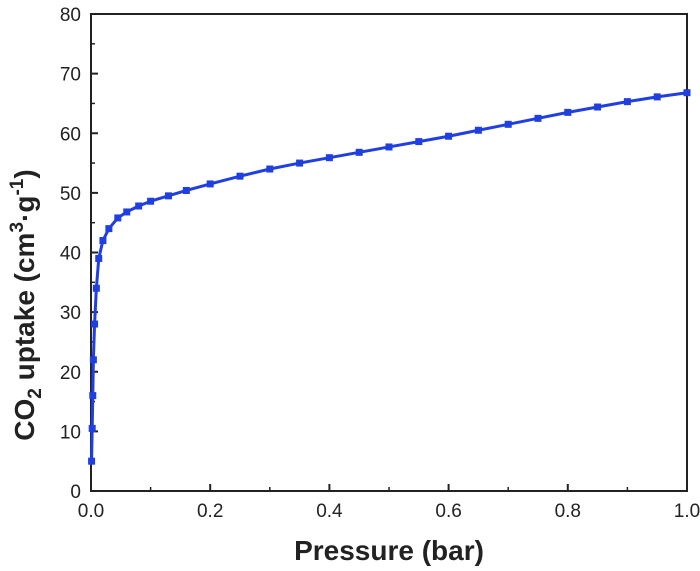 The image size is (700, 571). Describe the element at coordinates (329, 511) in the screenshot. I see `x-tick-label: 0.4` at that location.